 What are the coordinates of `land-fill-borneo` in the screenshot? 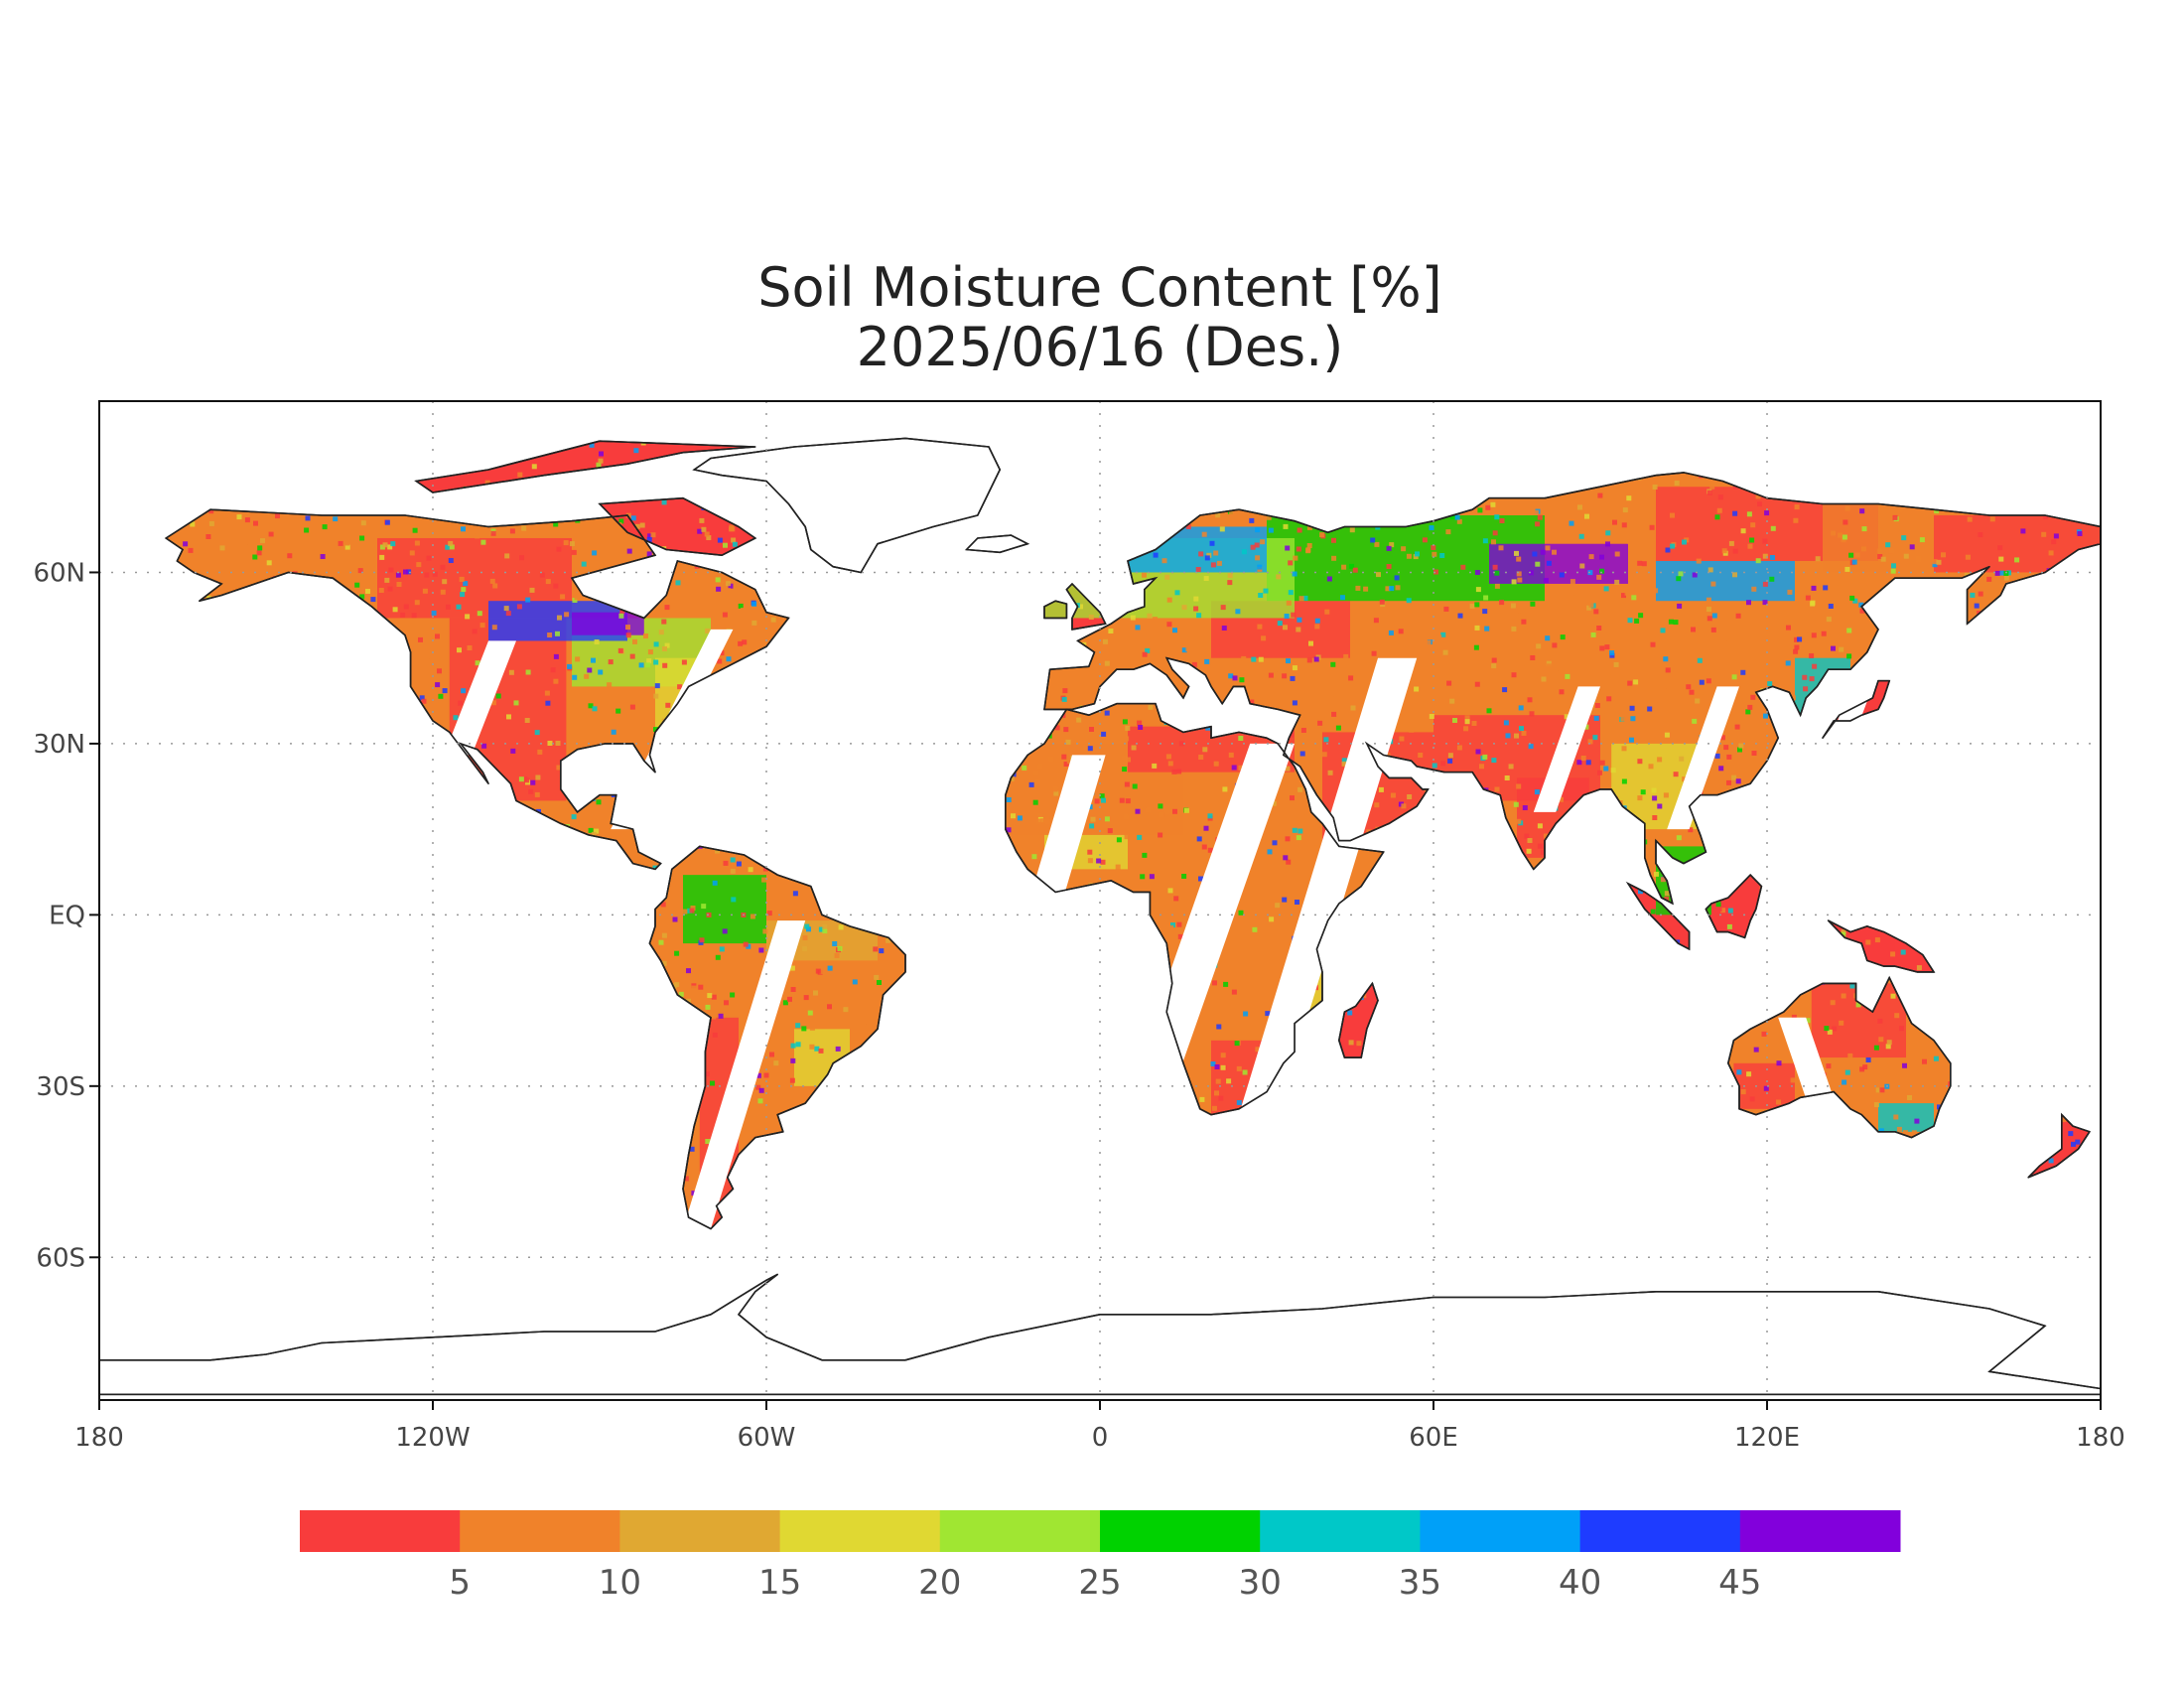 It's located at (1734, 906).